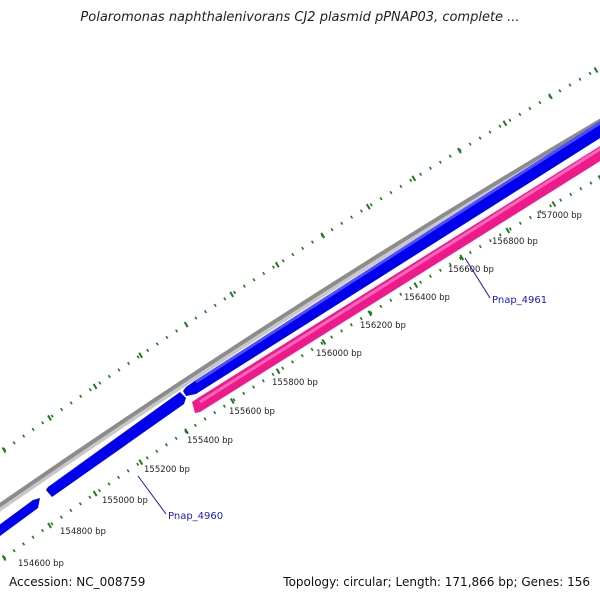  Describe the element at coordinates (83, 532) in the screenshot. I see `tick-label: 154800 bp` at that location.